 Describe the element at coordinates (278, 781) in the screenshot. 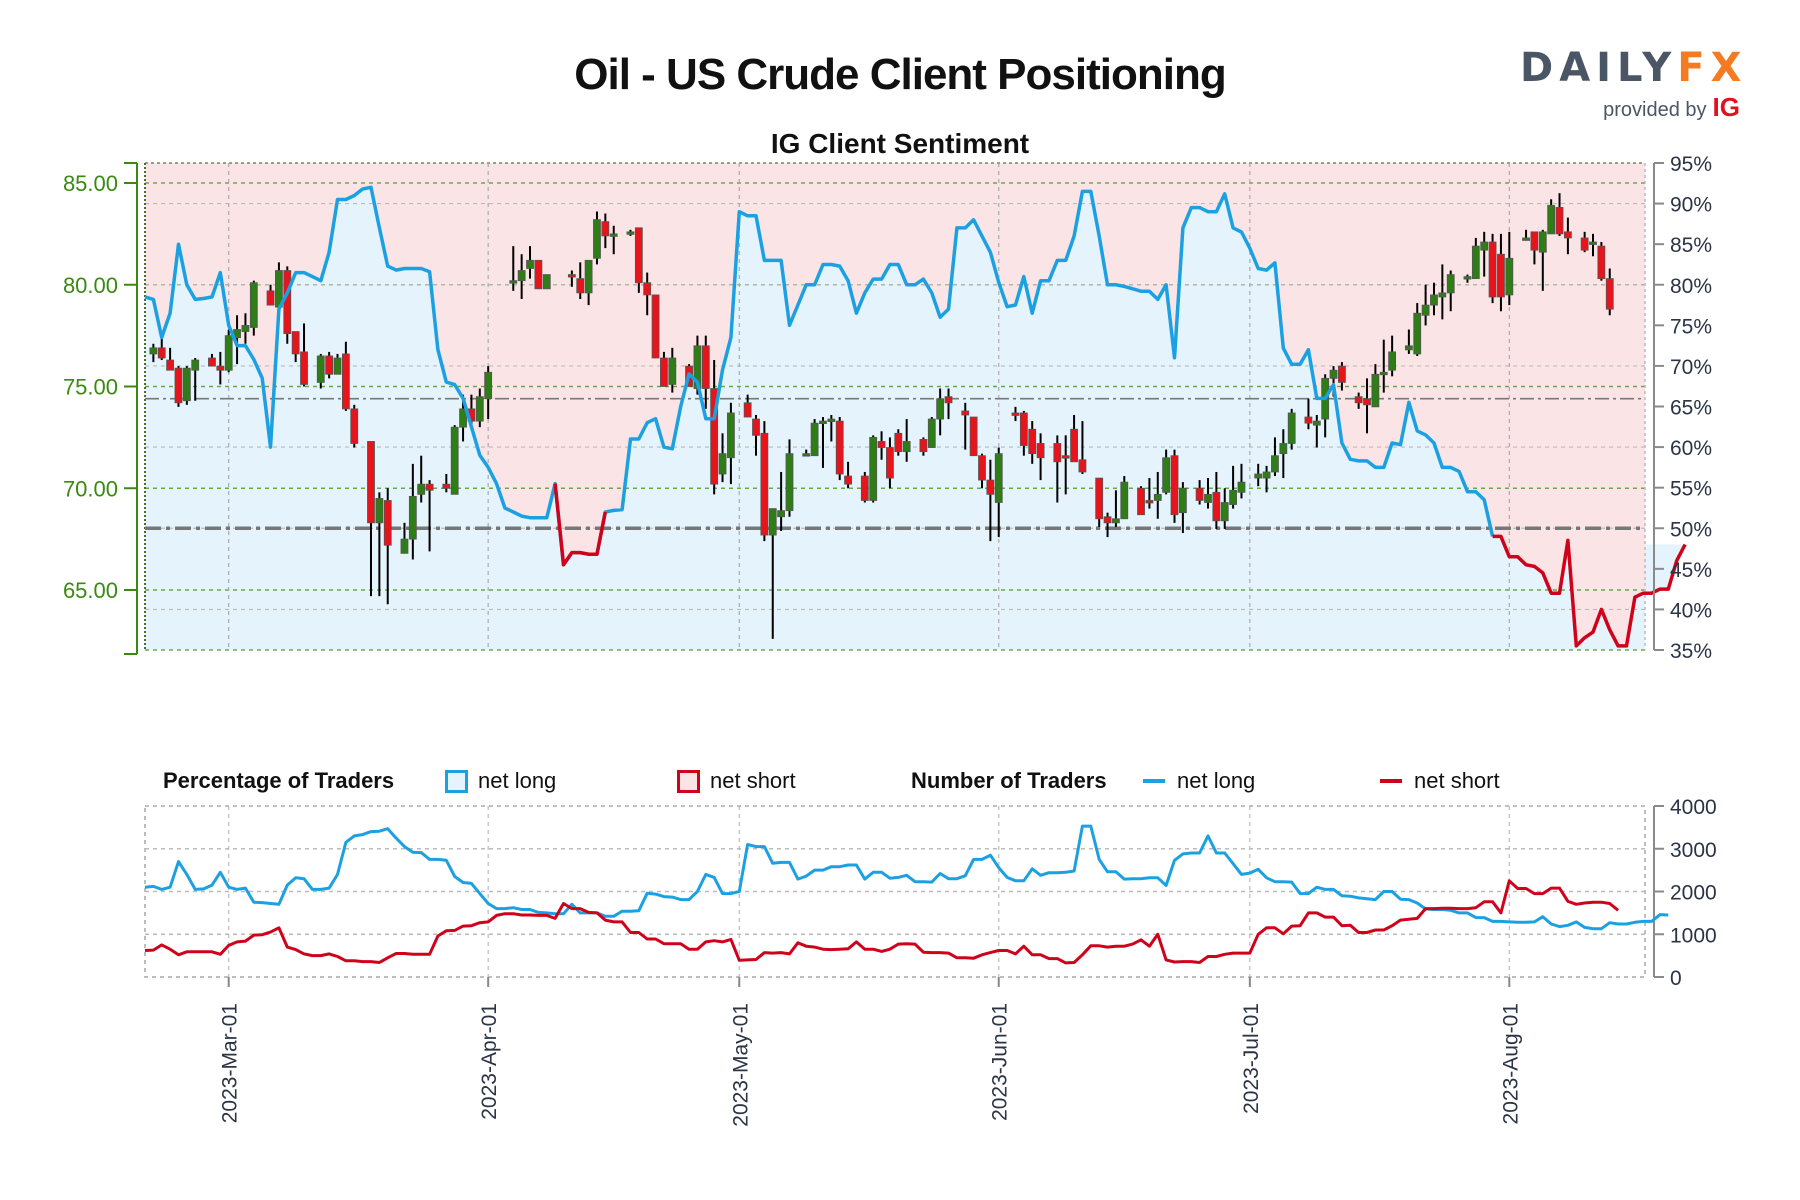

I see `legend-pct-title: Percentage of Traders` at that location.